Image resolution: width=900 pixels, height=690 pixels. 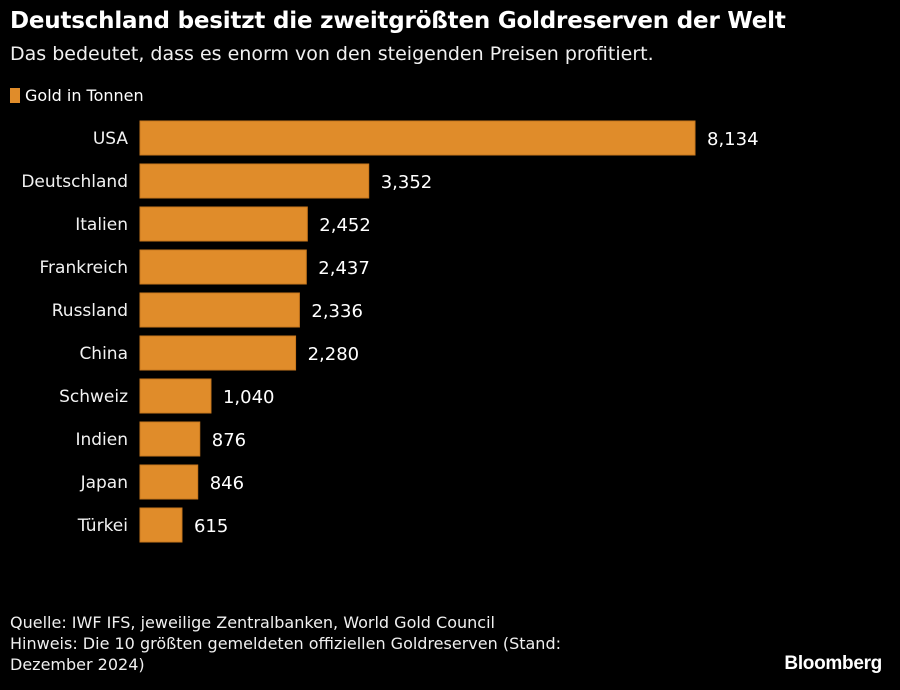 What do you see at coordinates (733, 139) in the screenshot?
I see `value-label: 8,134` at bounding box center [733, 139].